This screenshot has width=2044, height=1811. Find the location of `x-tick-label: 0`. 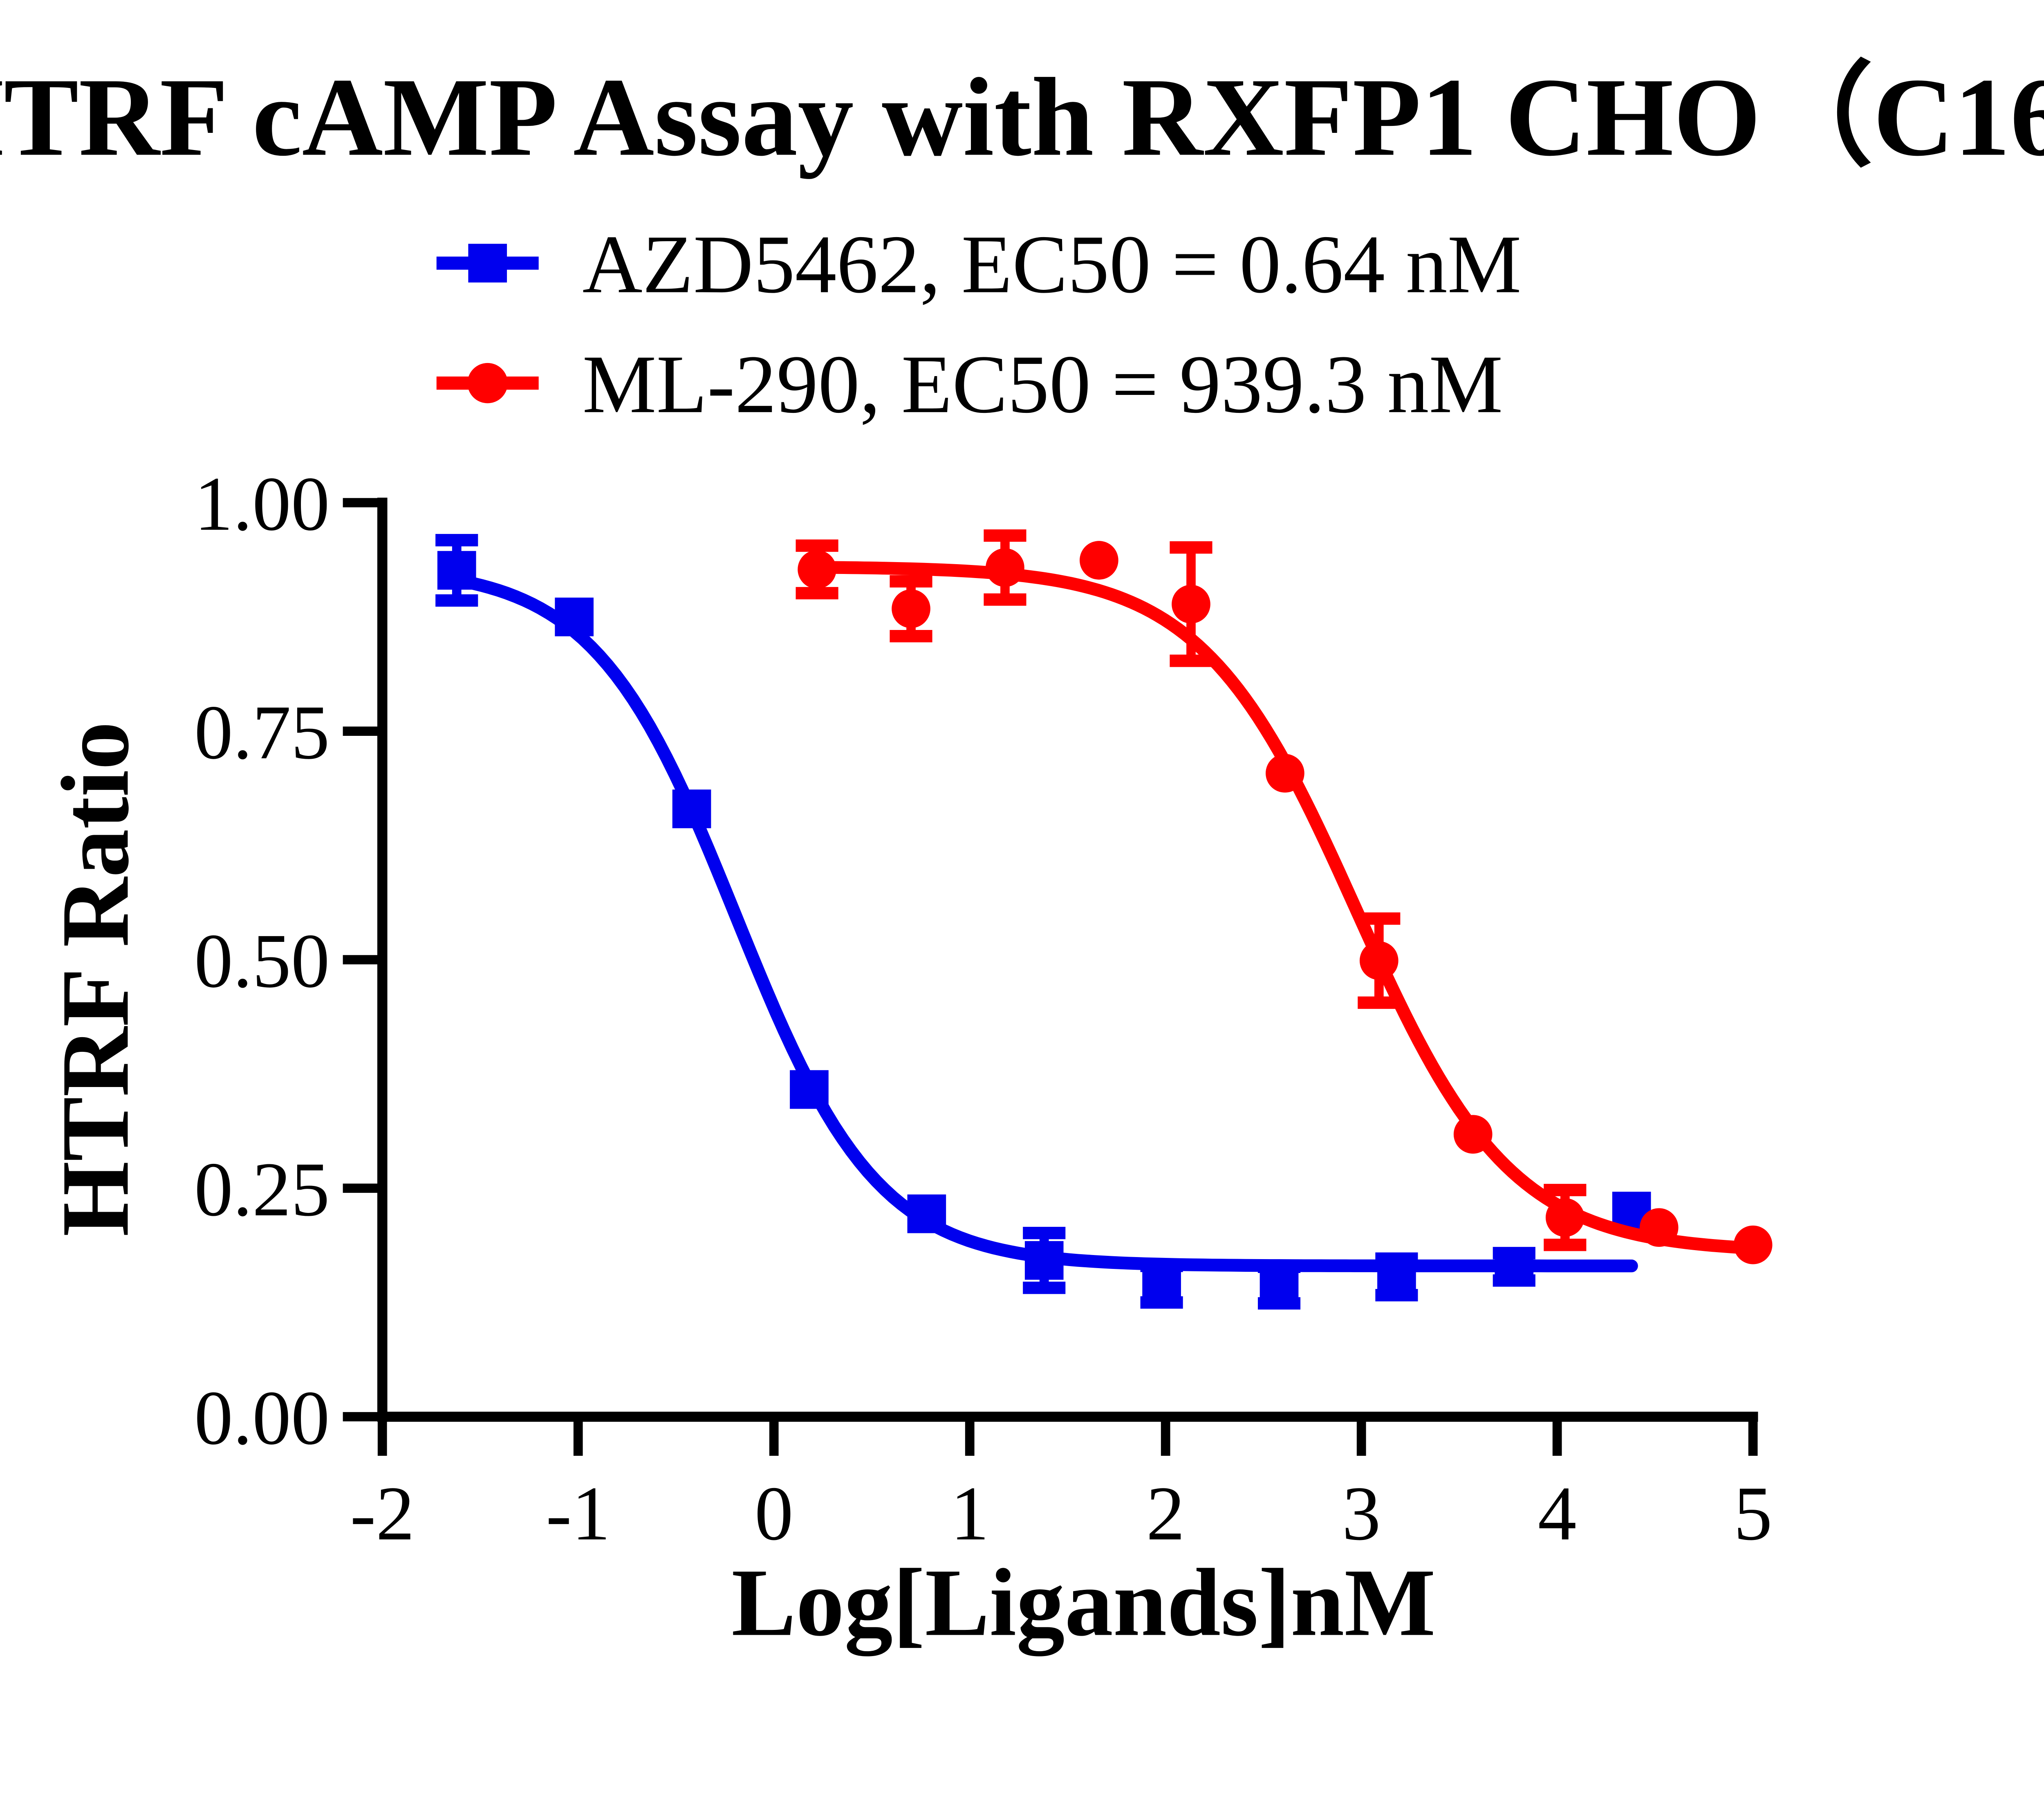

x-tick-label: 0 is located at coordinates (774, 1513).